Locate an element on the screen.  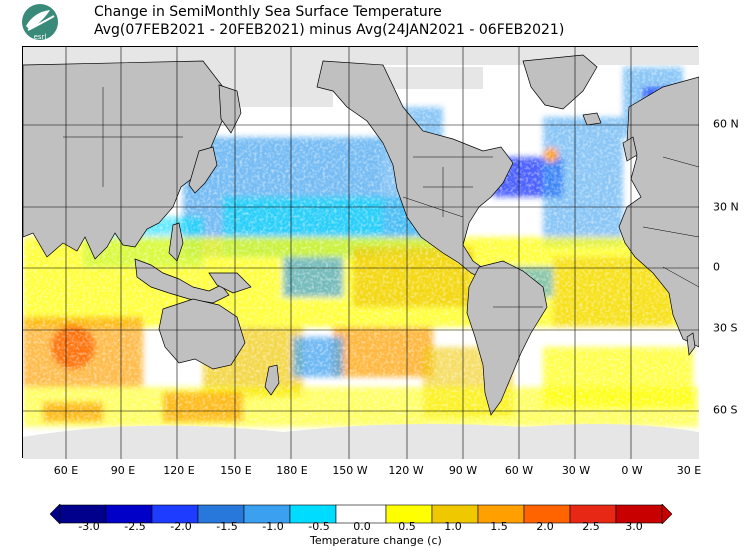
logo-text: esrl is located at coordinates (40, 37).